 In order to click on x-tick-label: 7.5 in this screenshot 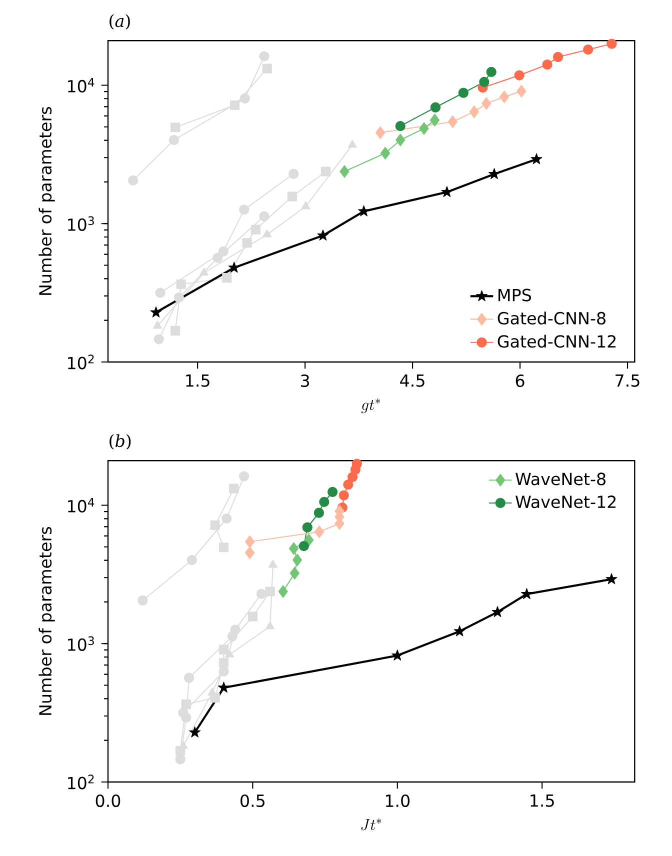, I will do `click(628, 380)`.